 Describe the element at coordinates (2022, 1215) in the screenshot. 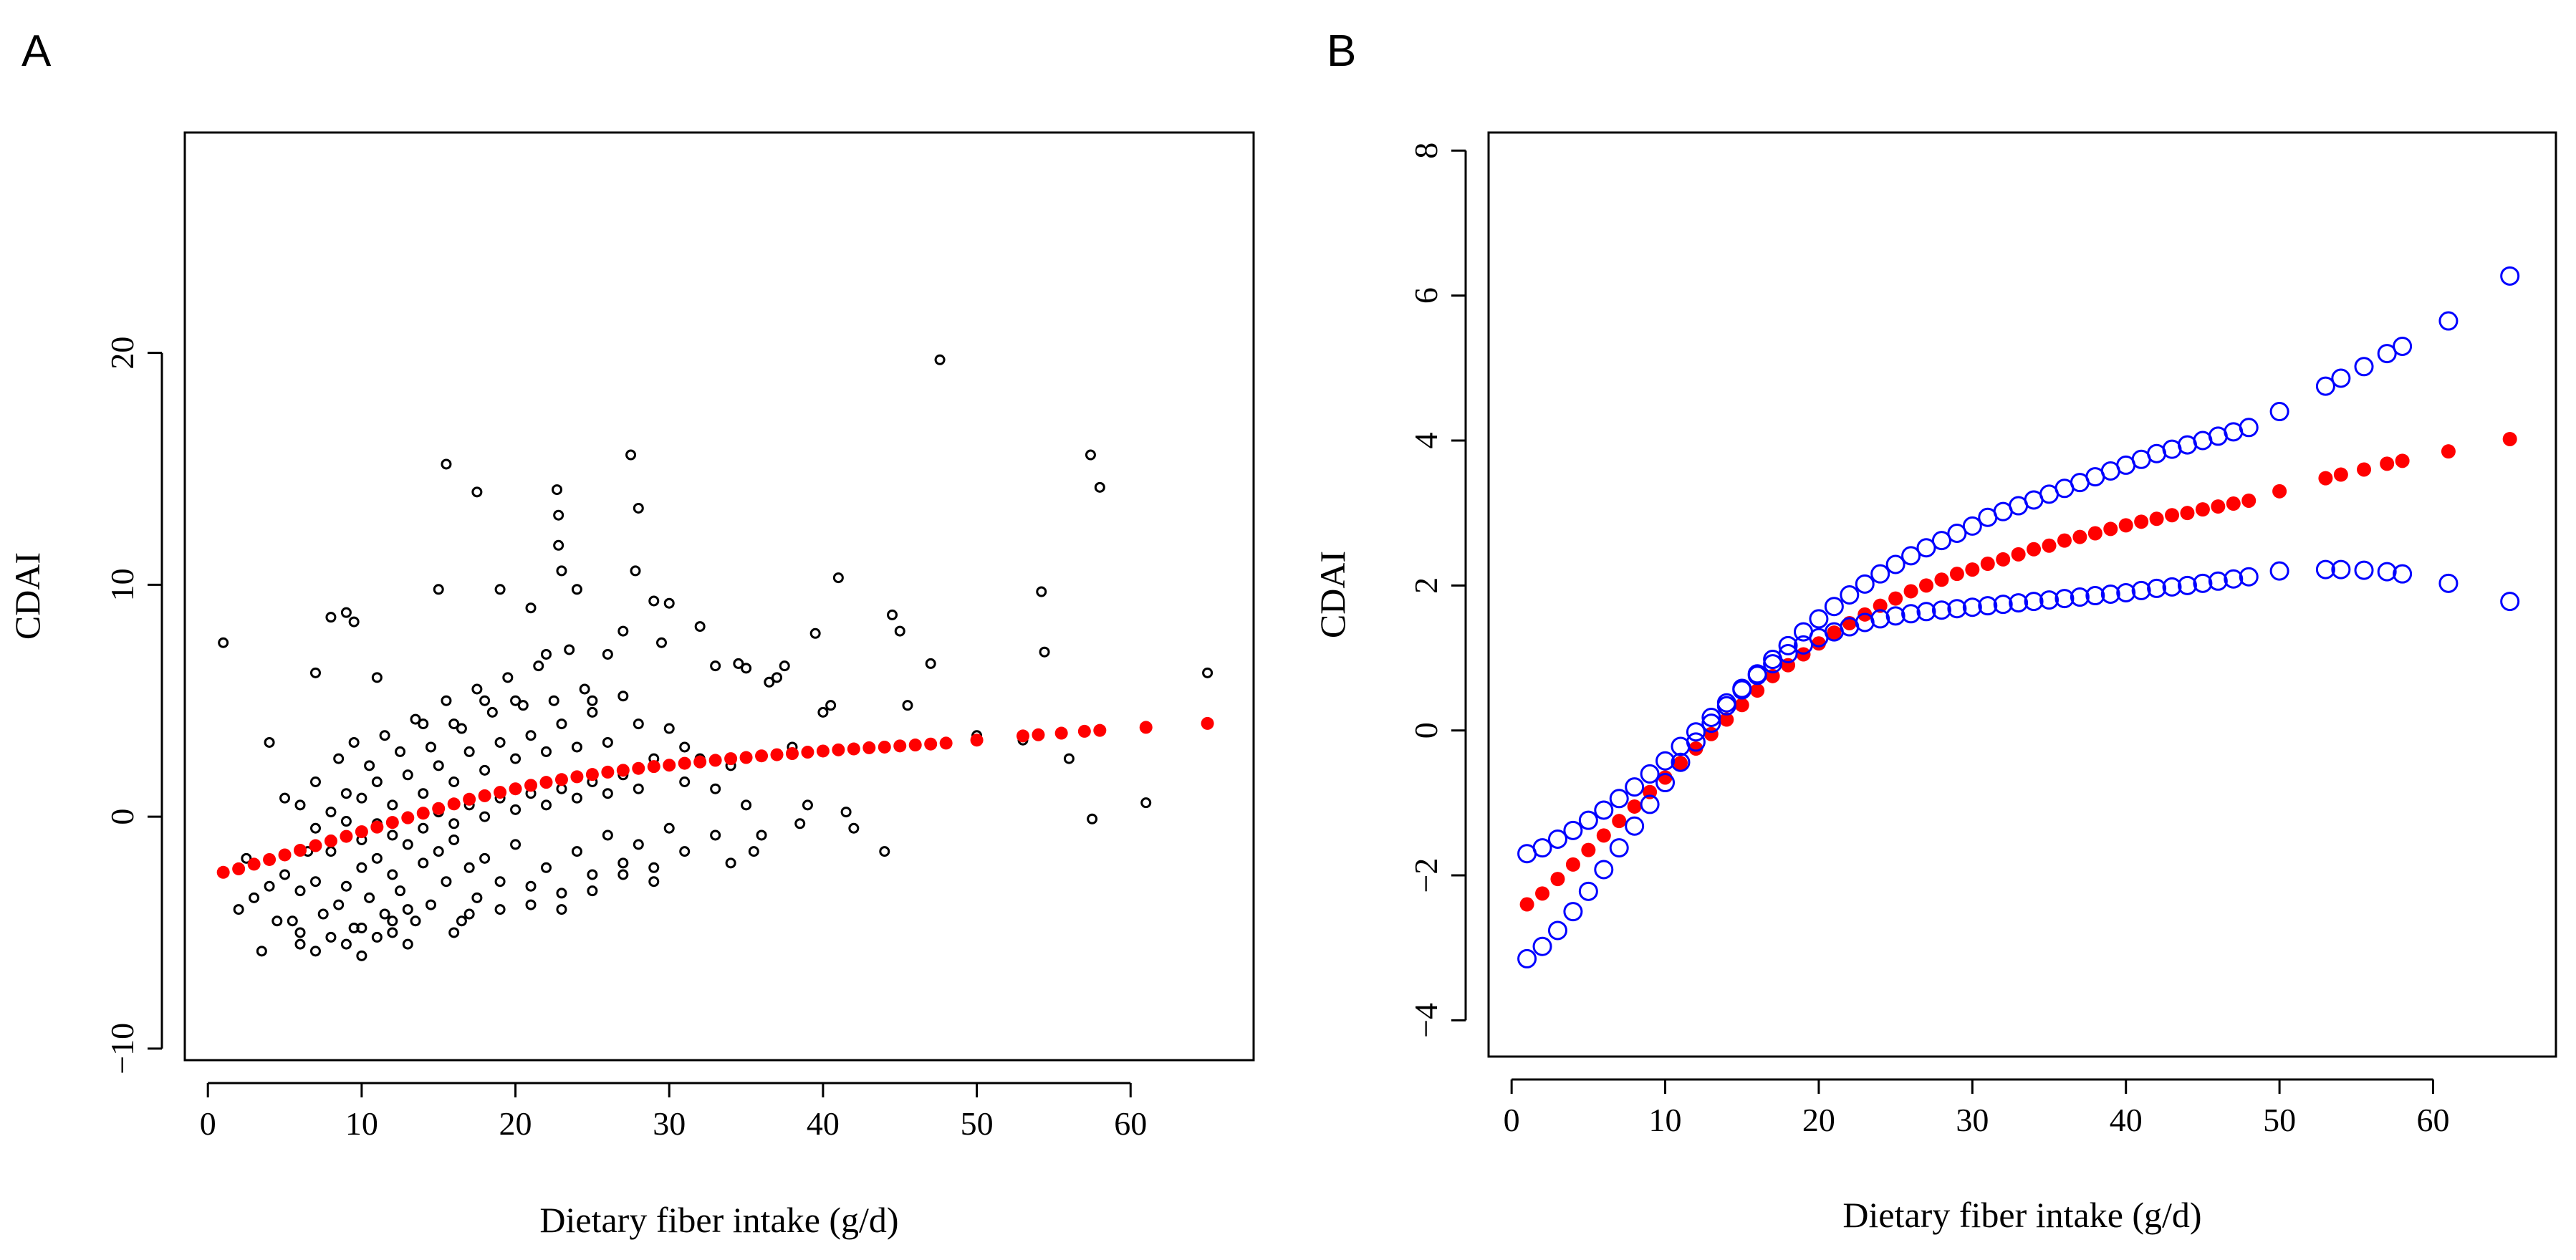

I see `x-axis-title-b: Dietary fiber intake (g/d)` at that location.